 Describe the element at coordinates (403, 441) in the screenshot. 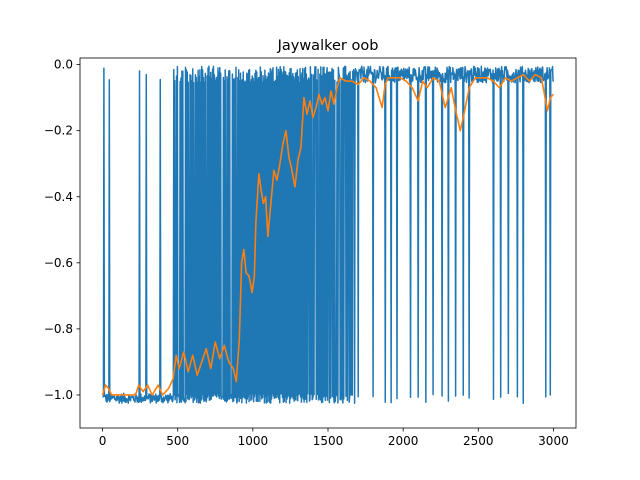

I see `x-tick-label: 2000` at that location.